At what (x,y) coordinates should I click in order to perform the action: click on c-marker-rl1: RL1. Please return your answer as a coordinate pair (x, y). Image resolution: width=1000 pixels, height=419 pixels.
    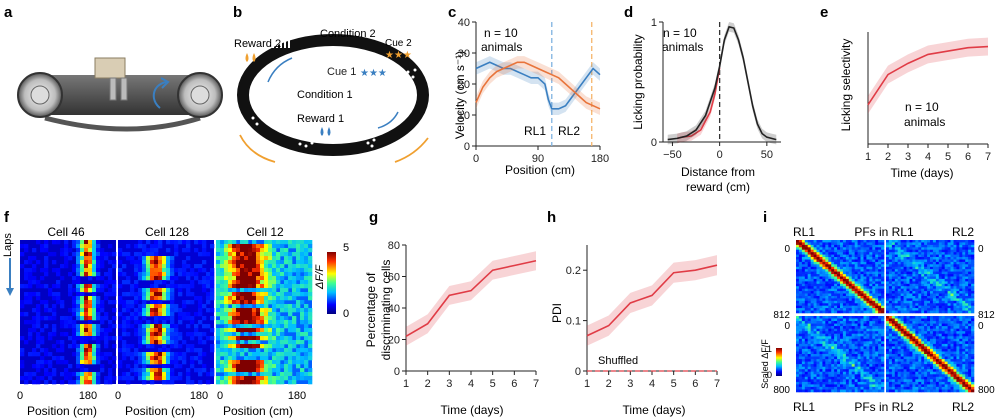
    Looking at the image, I should click on (535, 131).